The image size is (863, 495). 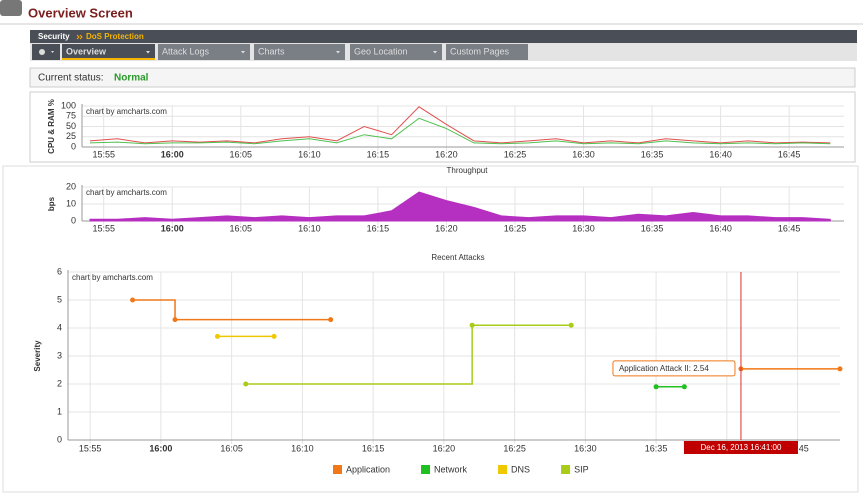 What do you see at coordinates (86, 51) in the screenshot?
I see `tab-label: Overview` at bounding box center [86, 51].